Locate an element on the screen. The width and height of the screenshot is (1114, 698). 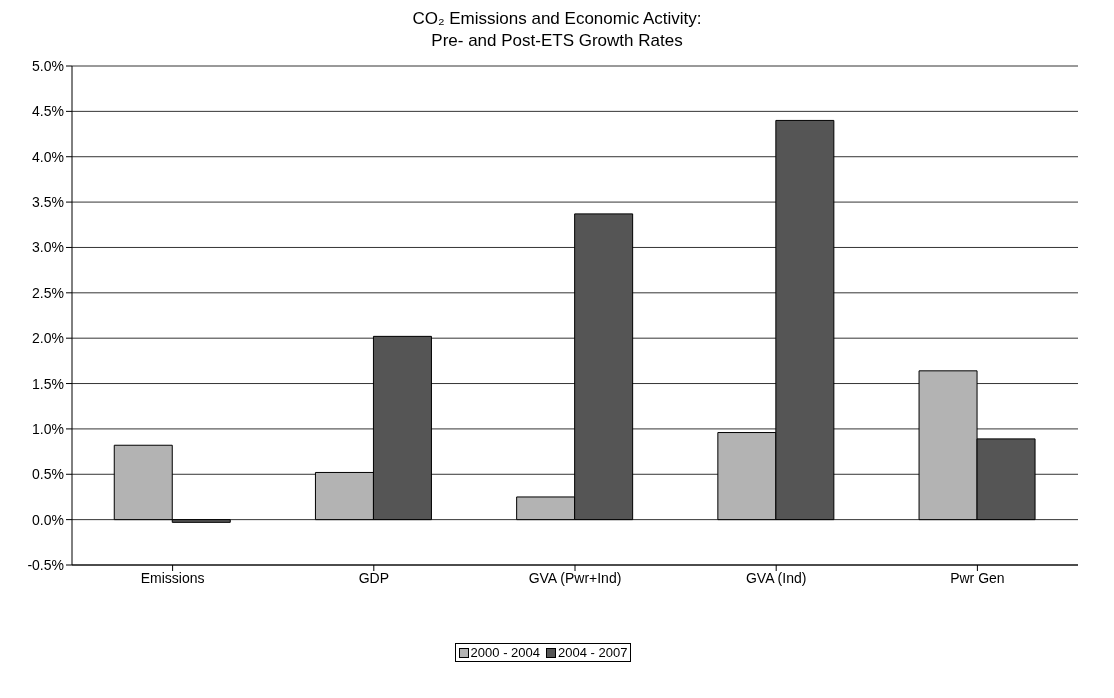
x-tick-label: GDP is located at coordinates (373, 577).